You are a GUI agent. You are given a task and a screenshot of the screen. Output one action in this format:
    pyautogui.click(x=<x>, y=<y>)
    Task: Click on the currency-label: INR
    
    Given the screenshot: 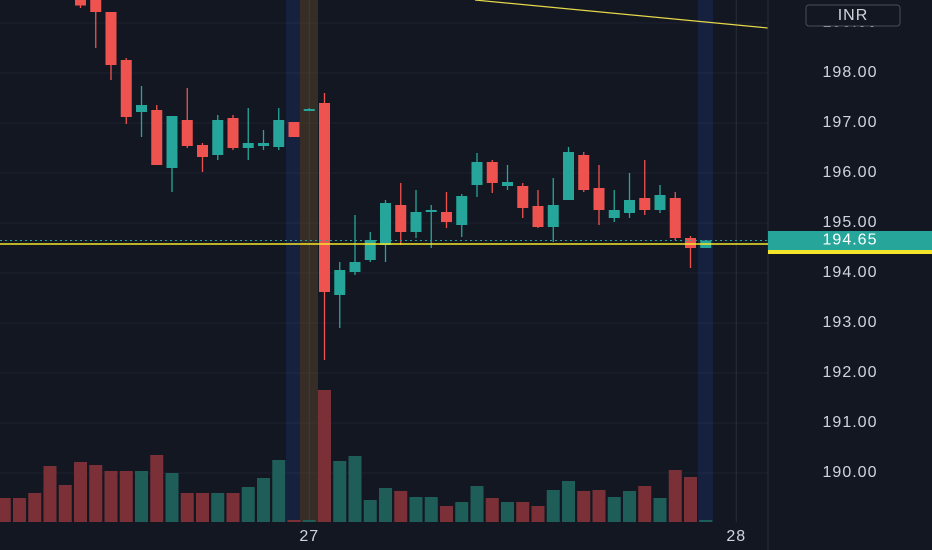 What is the action you would take?
    pyautogui.click(x=853, y=15)
    